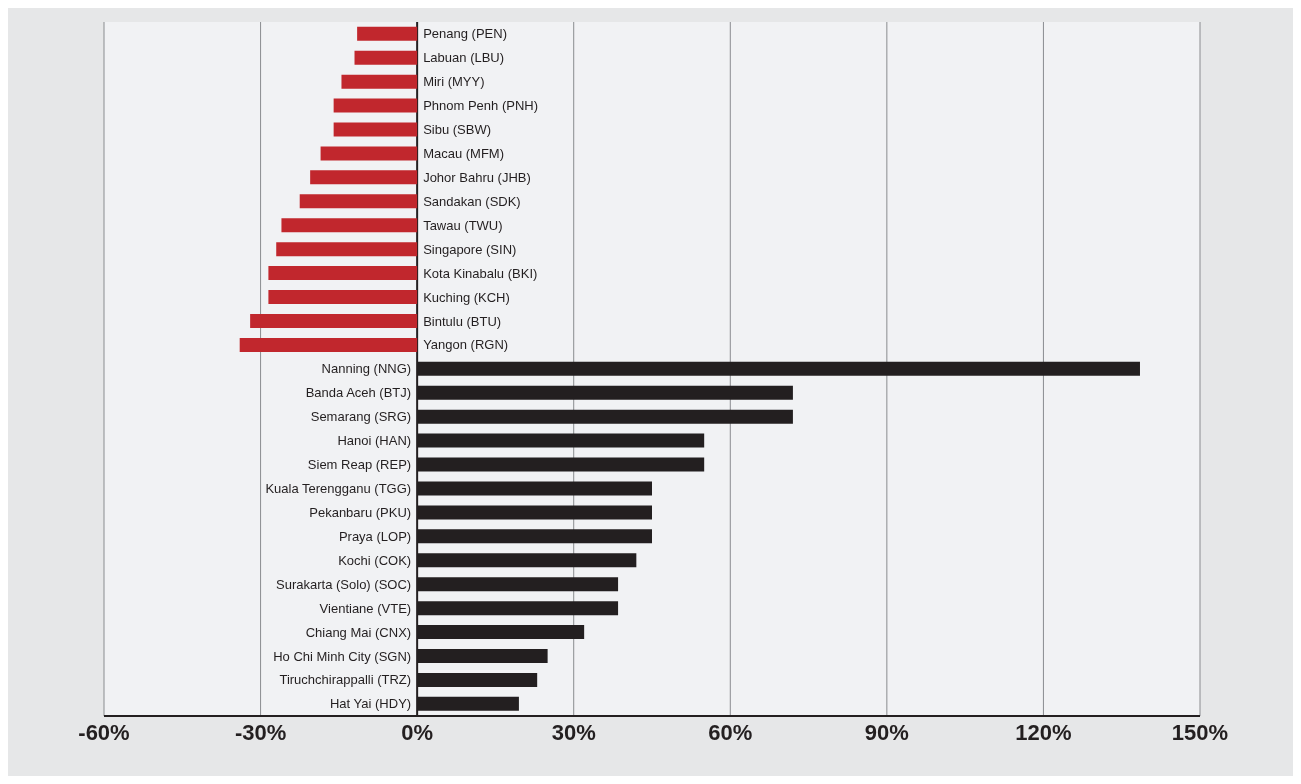 The width and height of the screenshot is (1301, 784). Describe the element at coordinates (464, 58) in the screenshot. I see `y-tick-label: Labuan (LBU)` at that location.